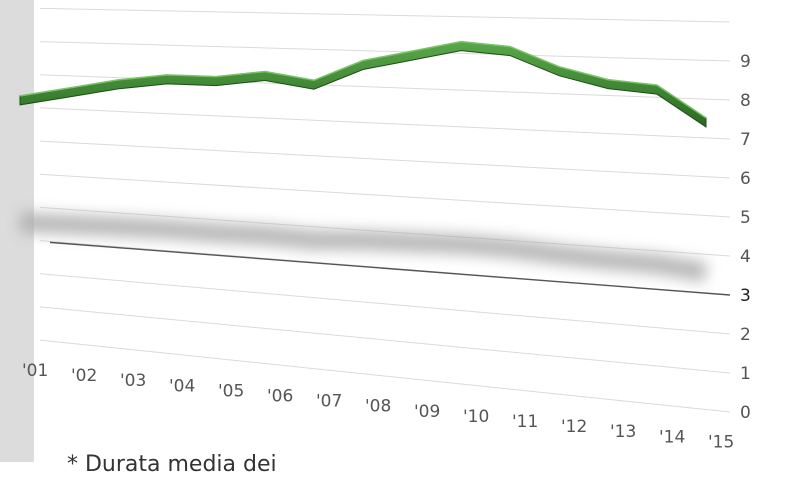  I want to click on y-tick-label: 6, so click(745, 179).